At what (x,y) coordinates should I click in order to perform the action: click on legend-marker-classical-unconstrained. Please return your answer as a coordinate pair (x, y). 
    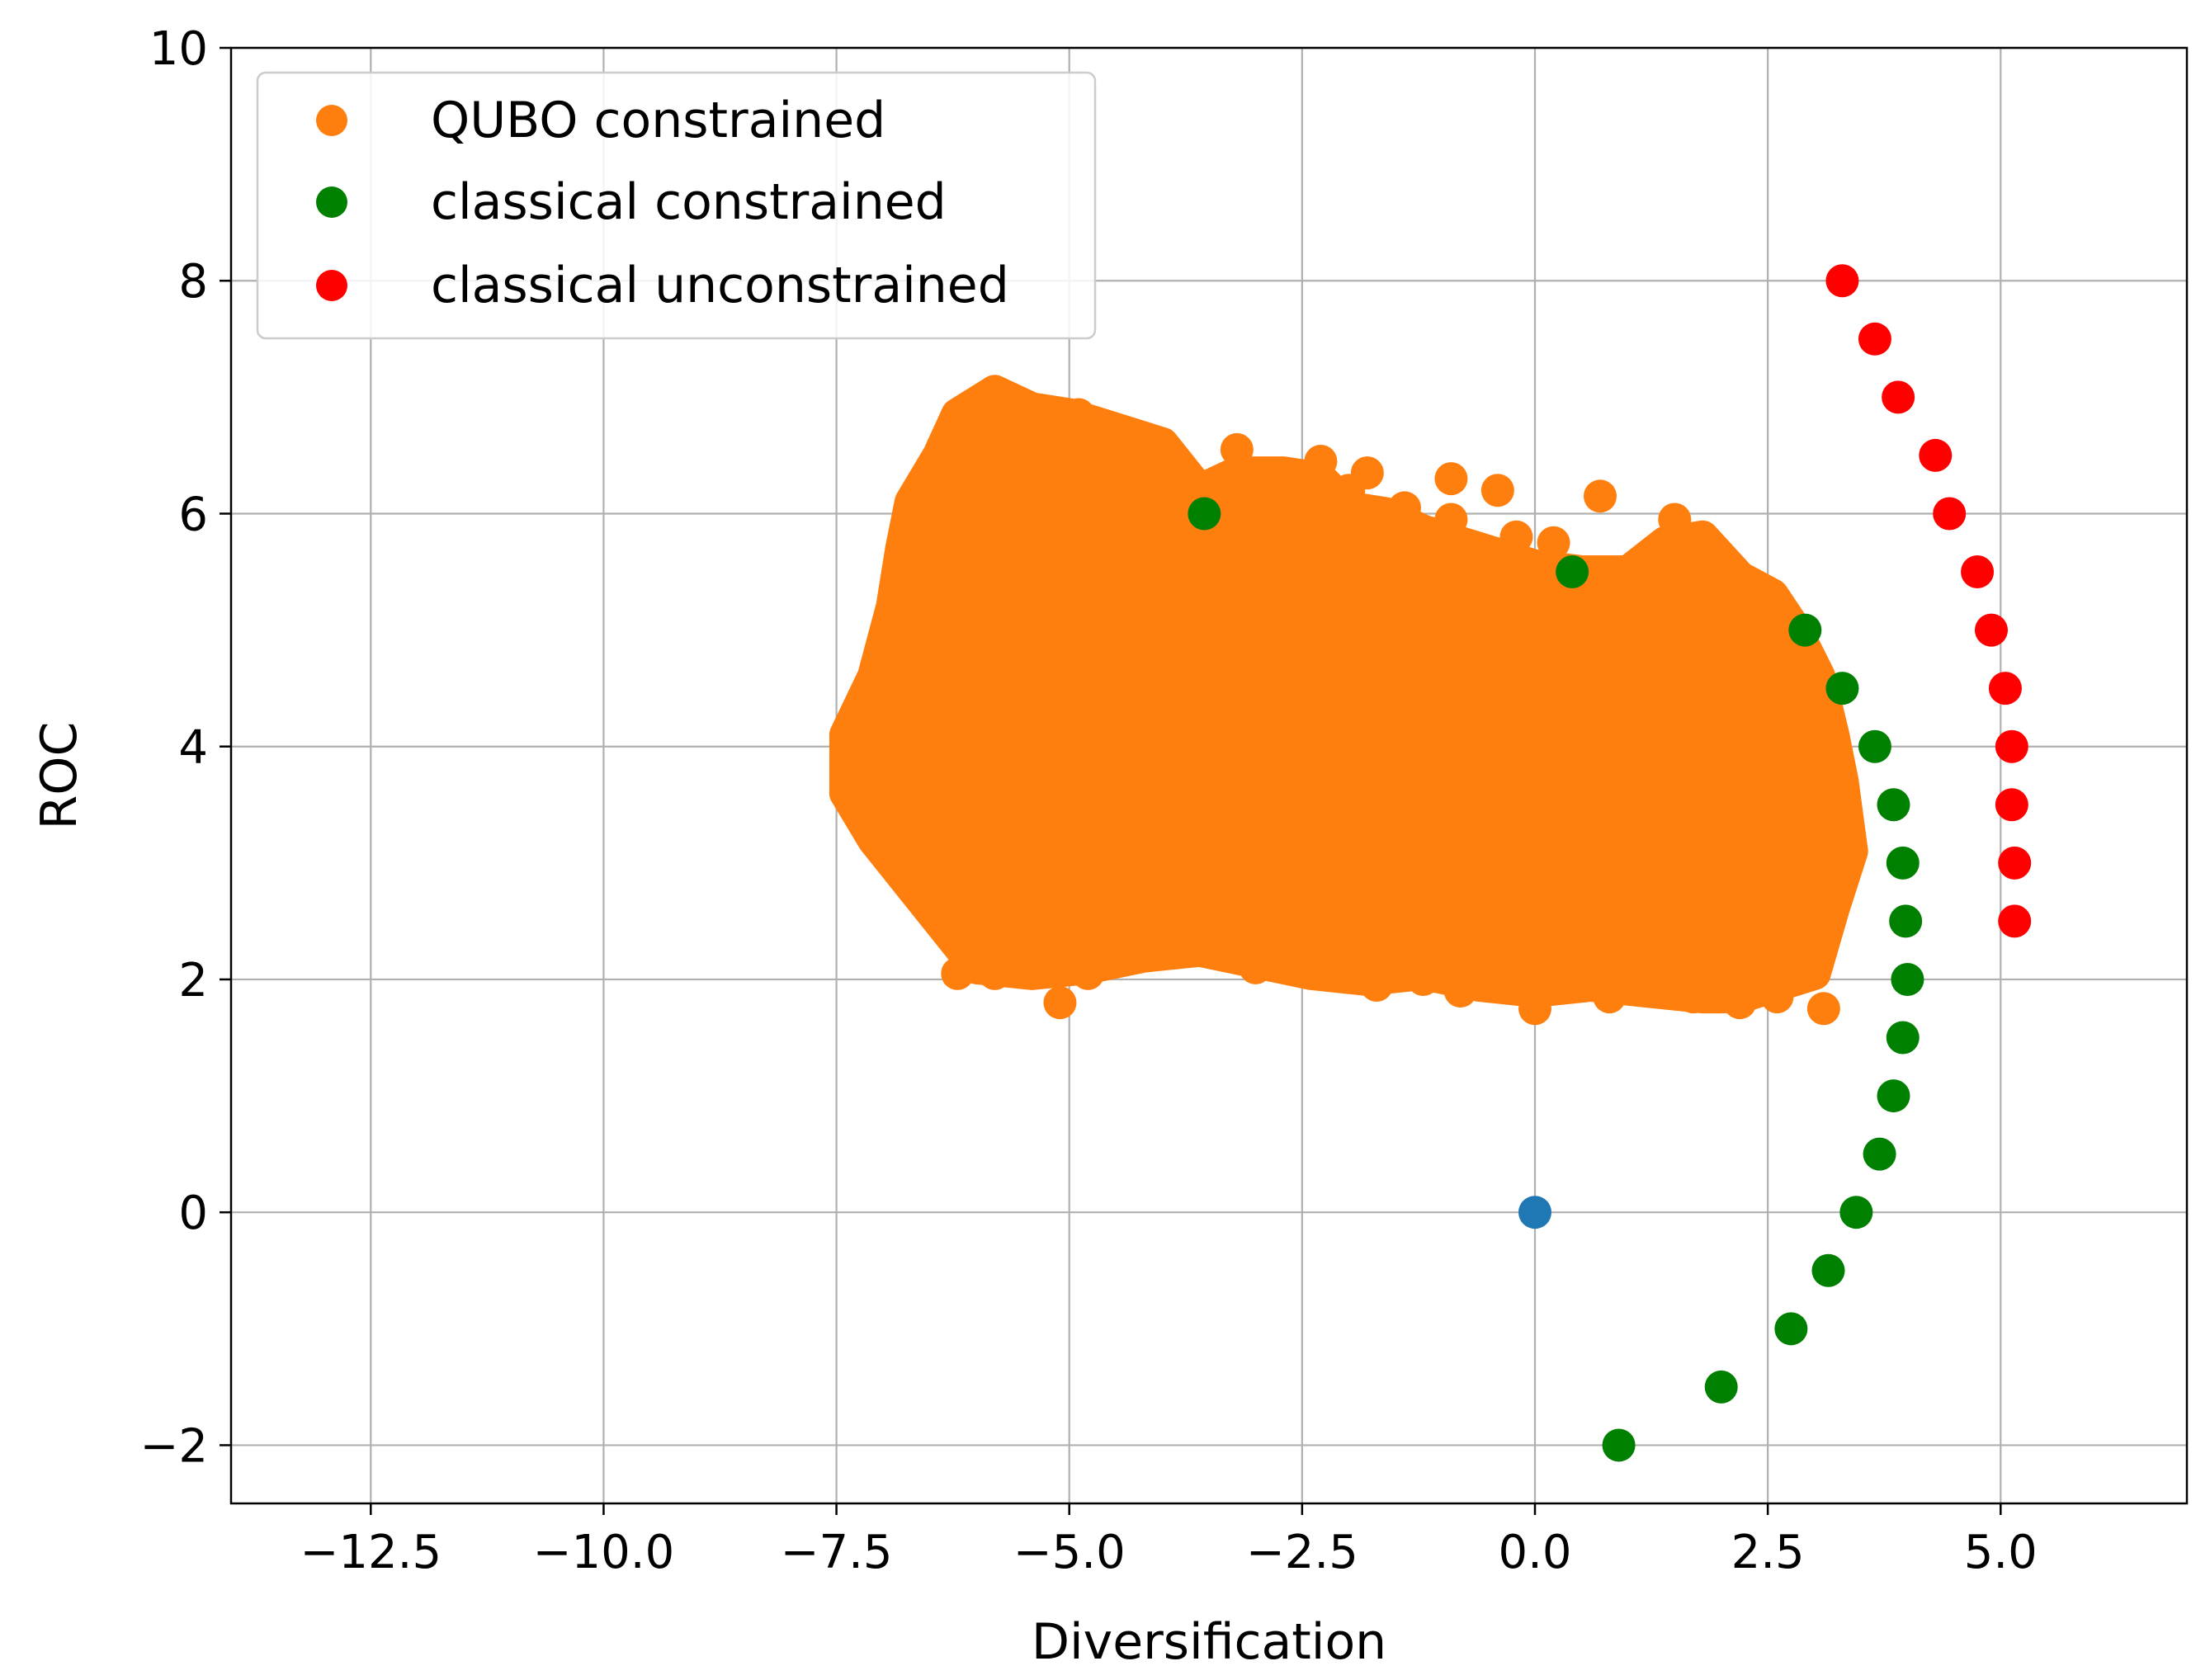
    Looking at the image, I should click on (331, 285).